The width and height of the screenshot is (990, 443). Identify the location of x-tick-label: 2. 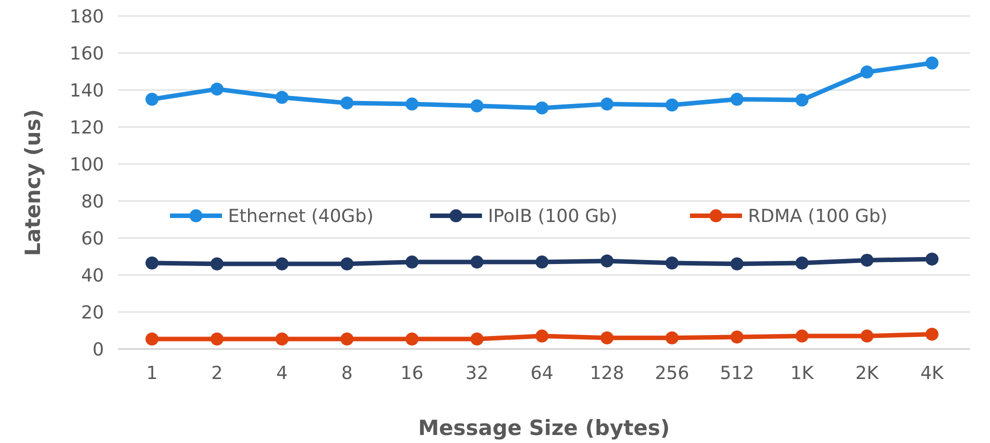
(217, 373).